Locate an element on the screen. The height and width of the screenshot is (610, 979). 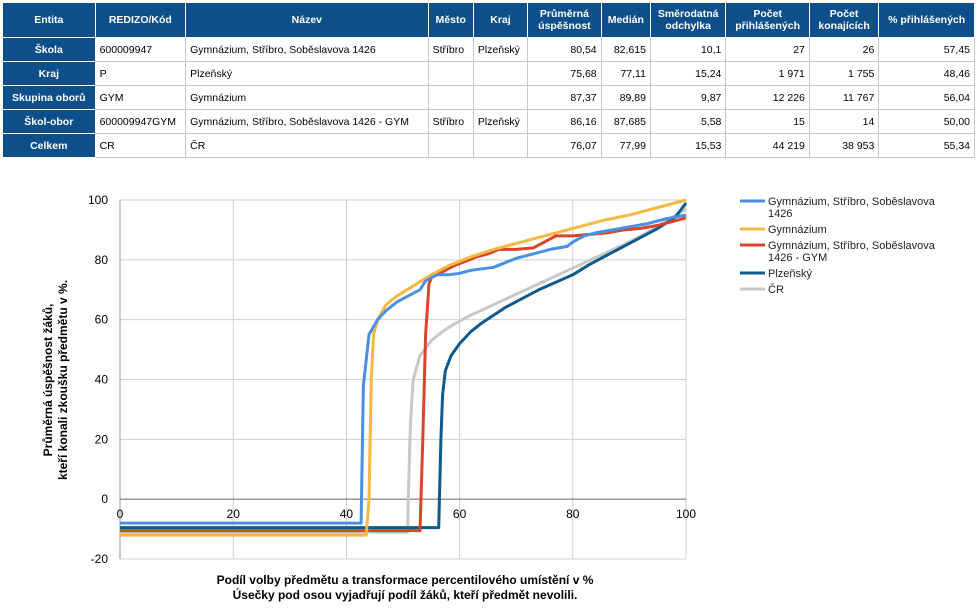
legend-entry-label: Plzeňský is located at coordinates (790, 274).